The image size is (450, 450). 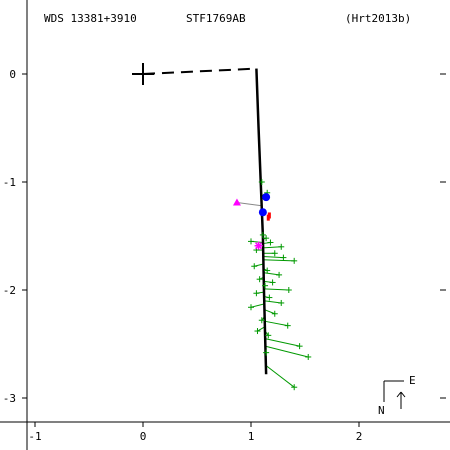 I want to click on special-star-point, so click(x=259, y=246).